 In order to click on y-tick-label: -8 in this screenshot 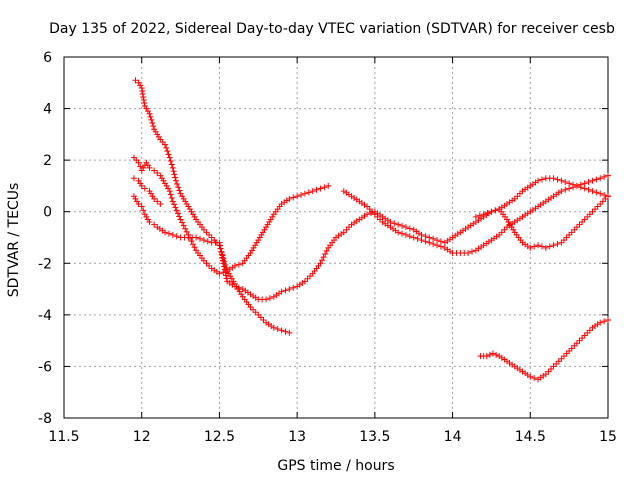, I will do `click(45, 419)`.